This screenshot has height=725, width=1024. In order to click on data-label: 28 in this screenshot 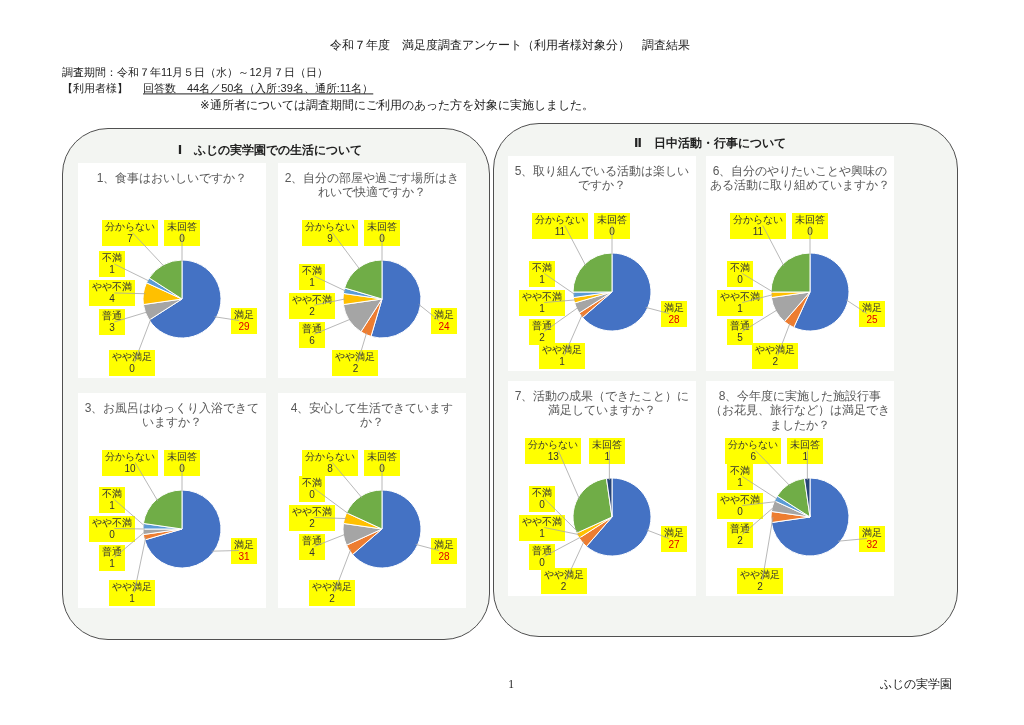, I will do `click(674, 319)`.